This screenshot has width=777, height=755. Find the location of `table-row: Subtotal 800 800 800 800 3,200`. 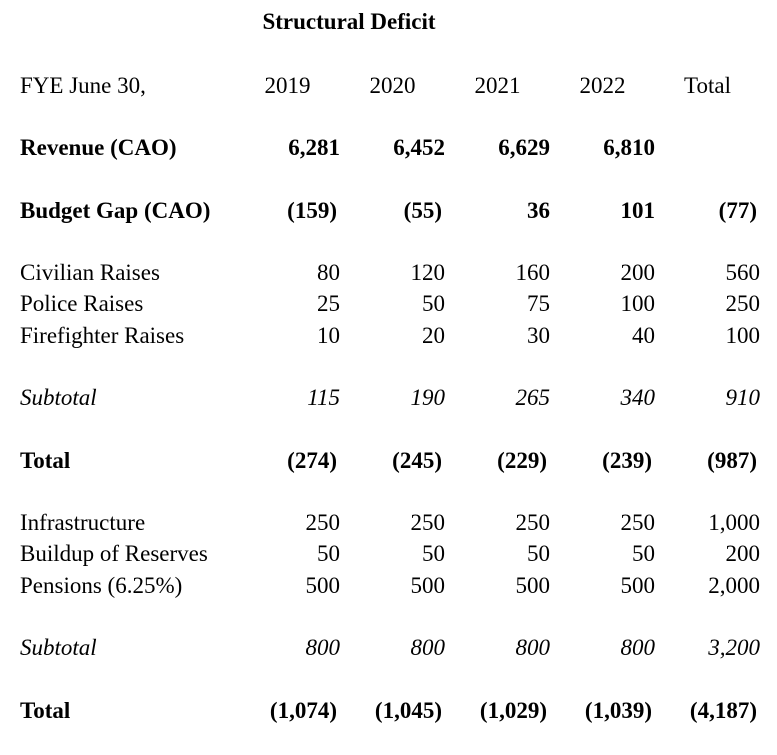

table-row: Subtotal 800 800 800 800 3,200 is located at coordinates (390, 648).